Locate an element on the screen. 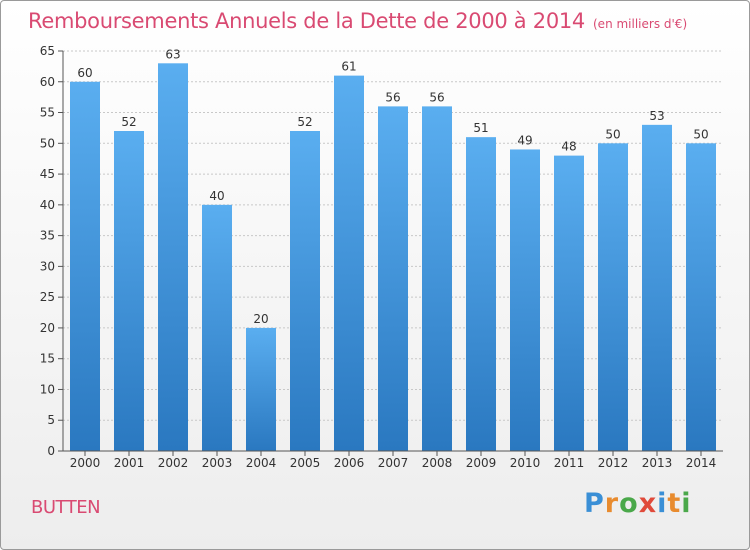 The width and height of the screenshot is (750, 550). y-tick-label: 50 is located at coordinates (47, 143).